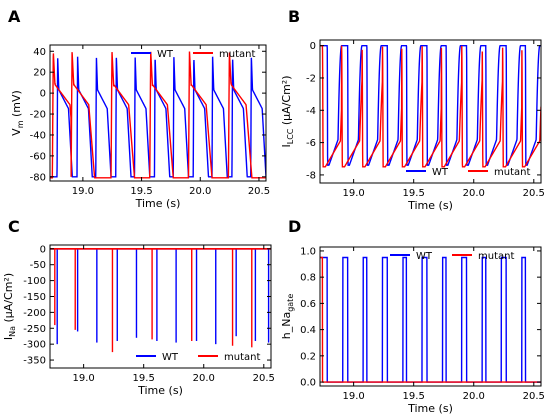 Image resolution: width=550 pixels, height=420 pixels. What do you see at coordinates (34, 345) in the screenshot?
I see `y-tick-label: -300` at bounding box center [34, 345].